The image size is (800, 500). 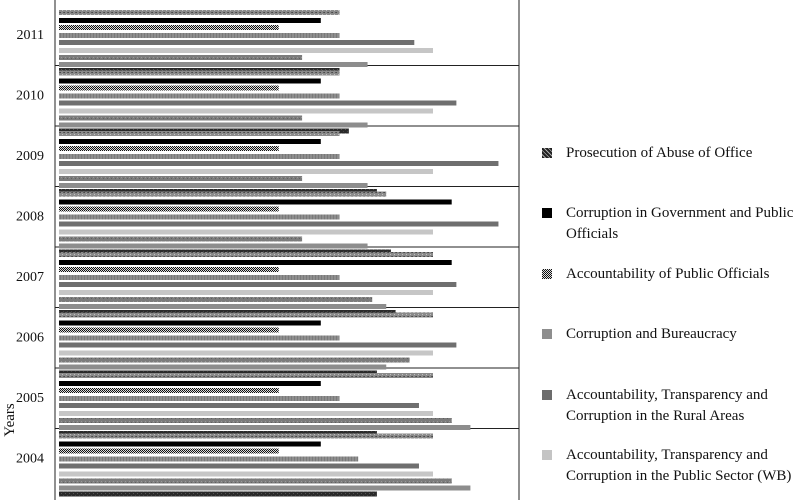 I want to click on year-labels: 2011 2010 2009 2008 2007 2006 2005 2004, so click(x=30, y=247).